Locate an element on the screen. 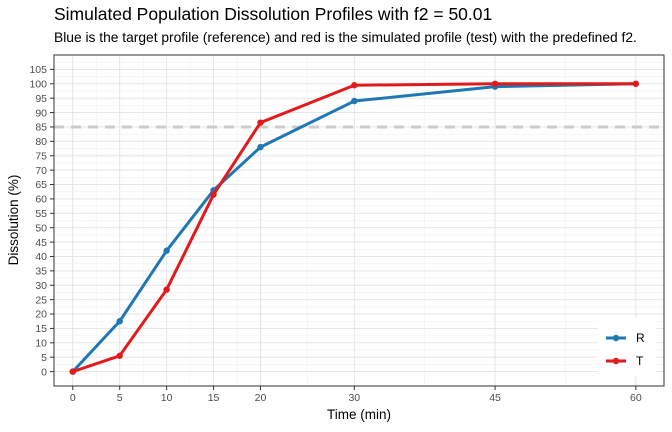 The height and width of the screenshot is (432, 672). y-tick-label: 50 is located at coordinates (41, 228).